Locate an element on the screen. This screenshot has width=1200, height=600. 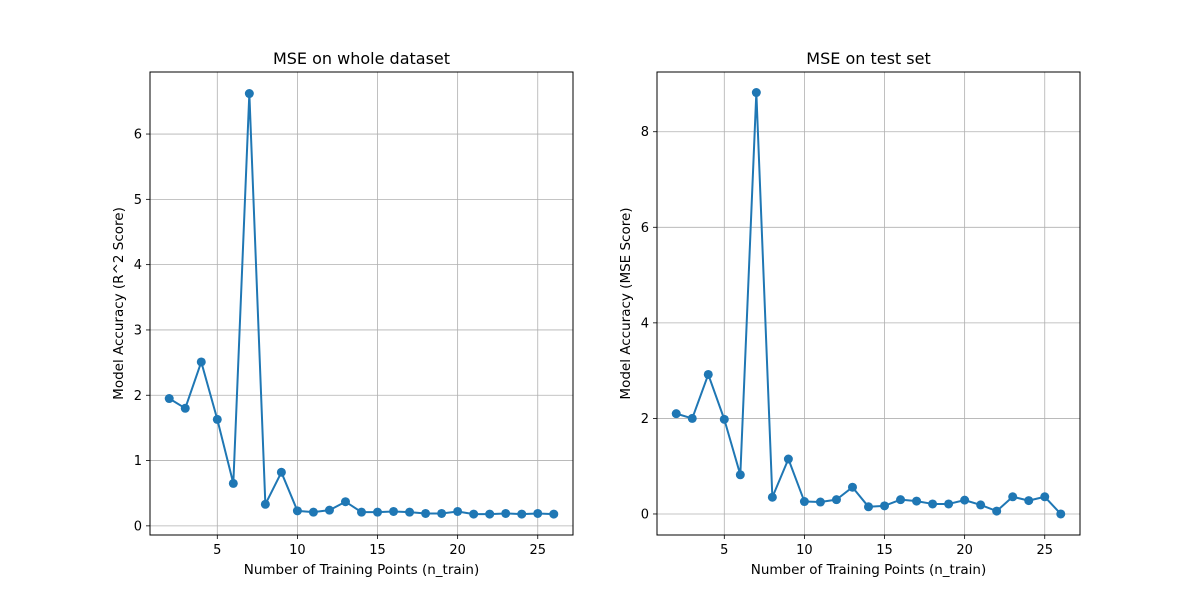
y-tick-label: 1 is located at coordinates (138, 461).